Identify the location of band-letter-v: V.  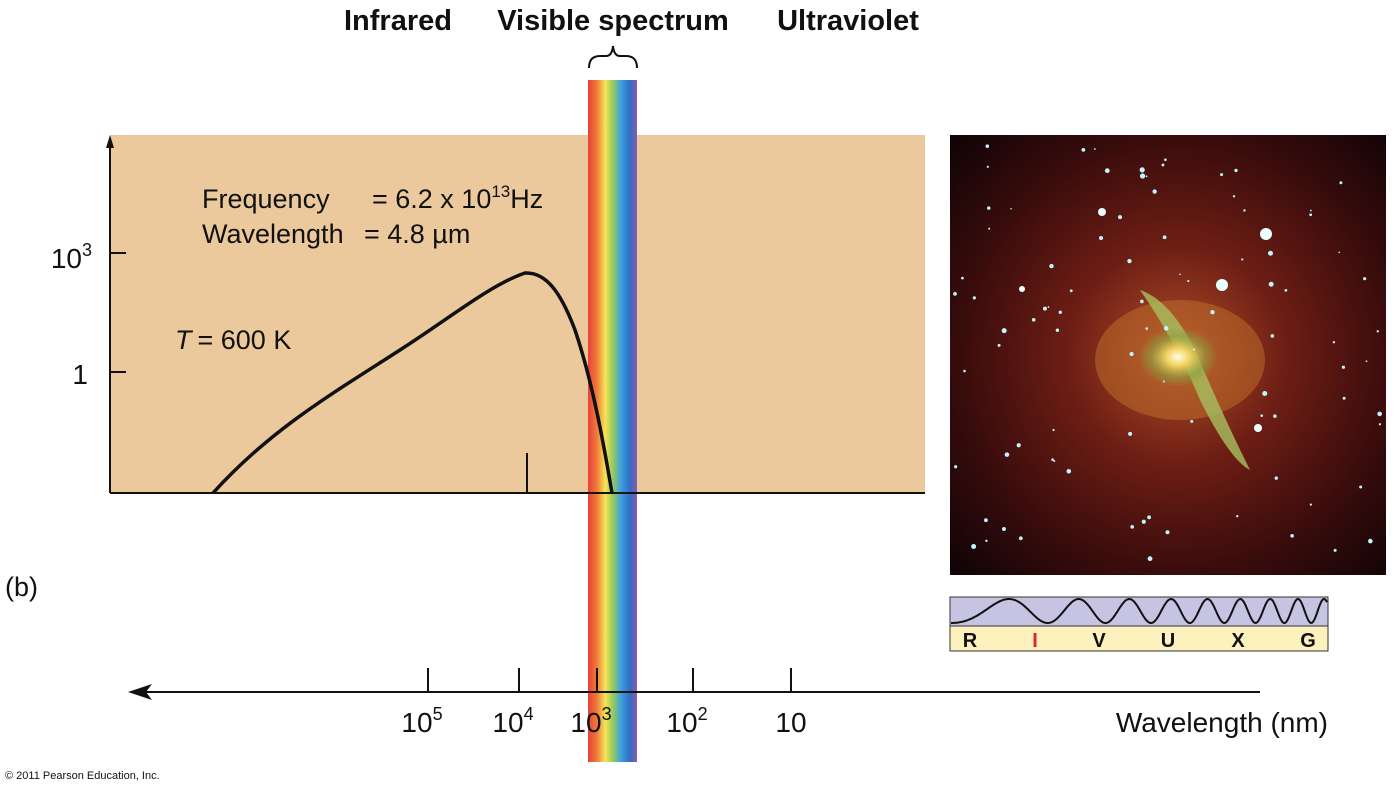
(1099, 641).